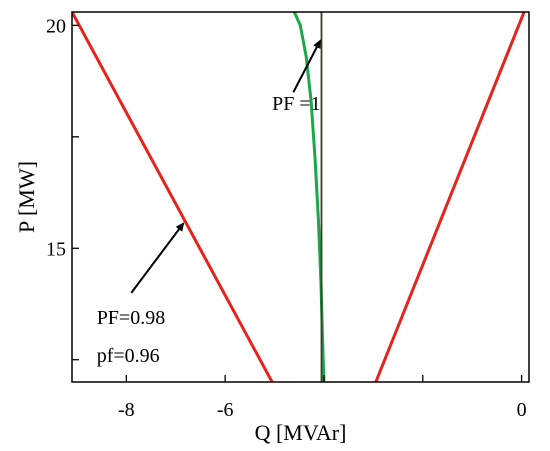 The width and height of the screenshot is (550, 451). I want to click on y-axis-title: P [MW], so click(26, 197).